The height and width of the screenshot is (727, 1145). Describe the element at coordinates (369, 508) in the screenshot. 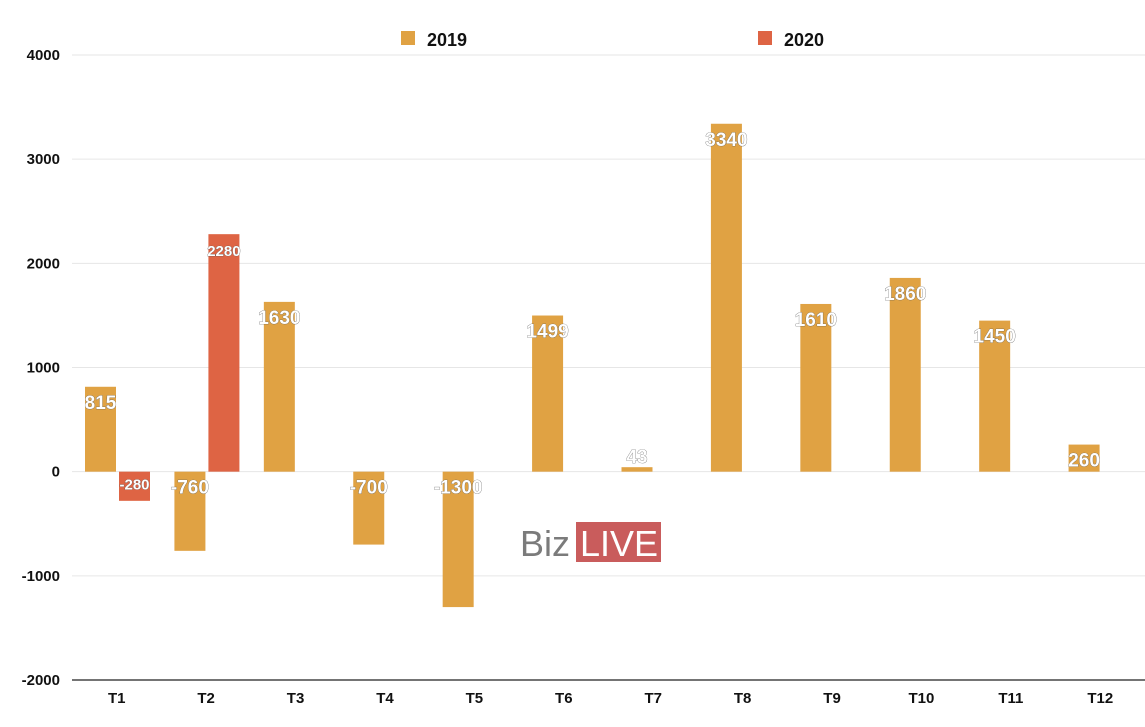

I see `bar-2019-T4` at that location.